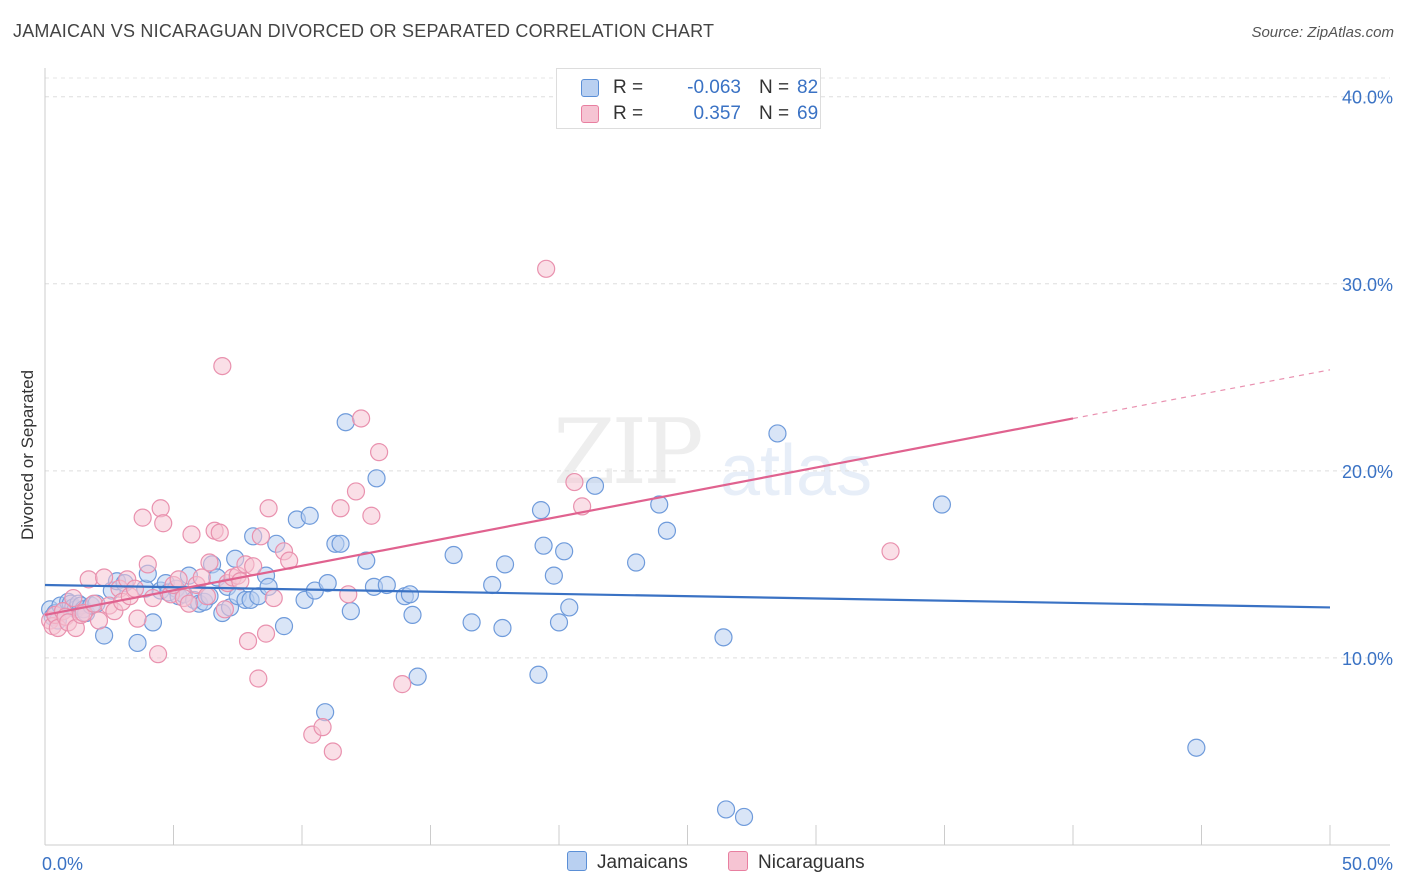  I want to click on legend-swatch-jamaicans, so click(590, 88).